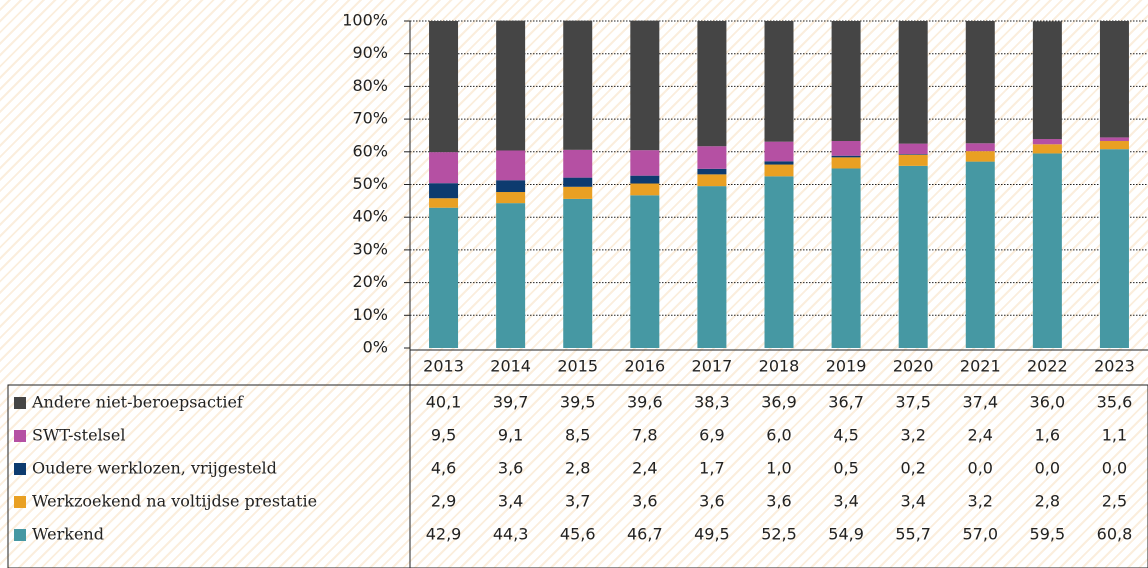  I want to click on x-tick-label: 2021, so click(980, 366).